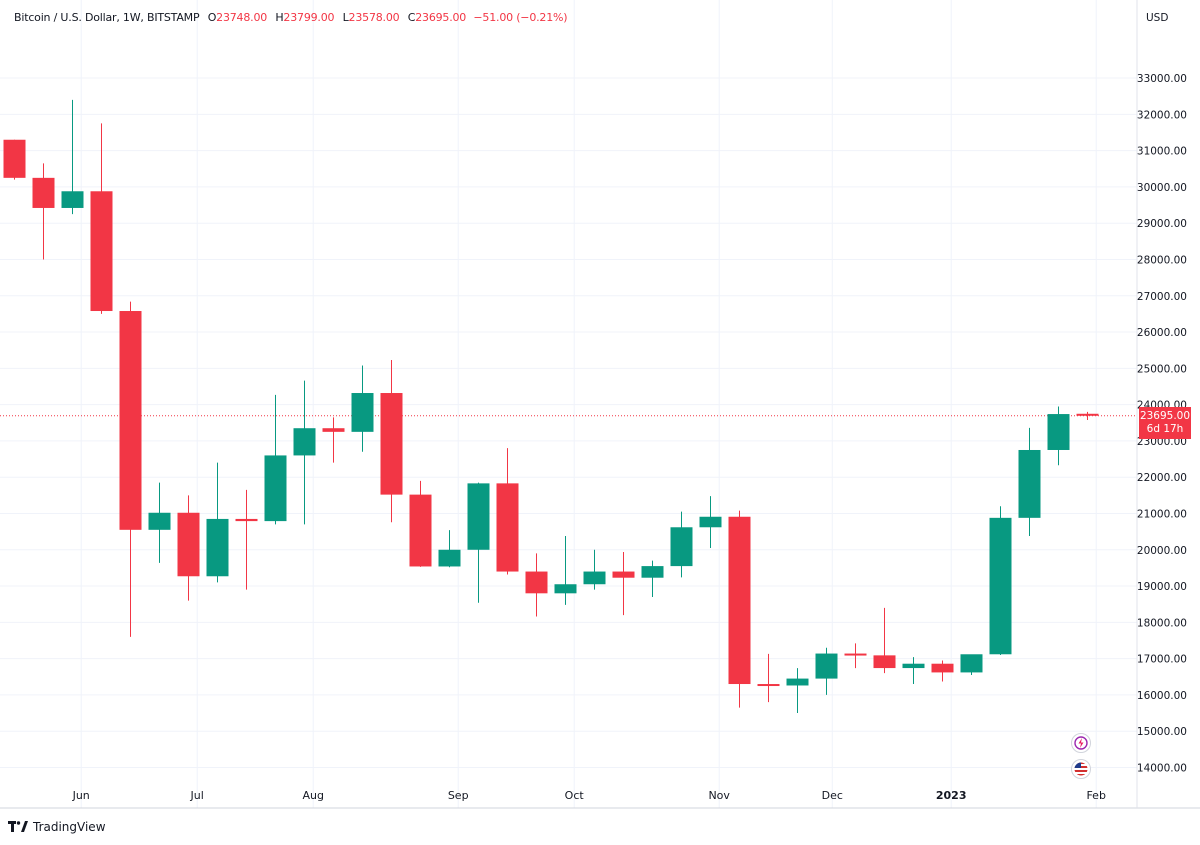 The width and height of the screenshot is (1200, 845). What do you see at coordinates (312, 795) in the screenshot?
I see `time-tick-label: Aug` at bounding box center [312, 795].